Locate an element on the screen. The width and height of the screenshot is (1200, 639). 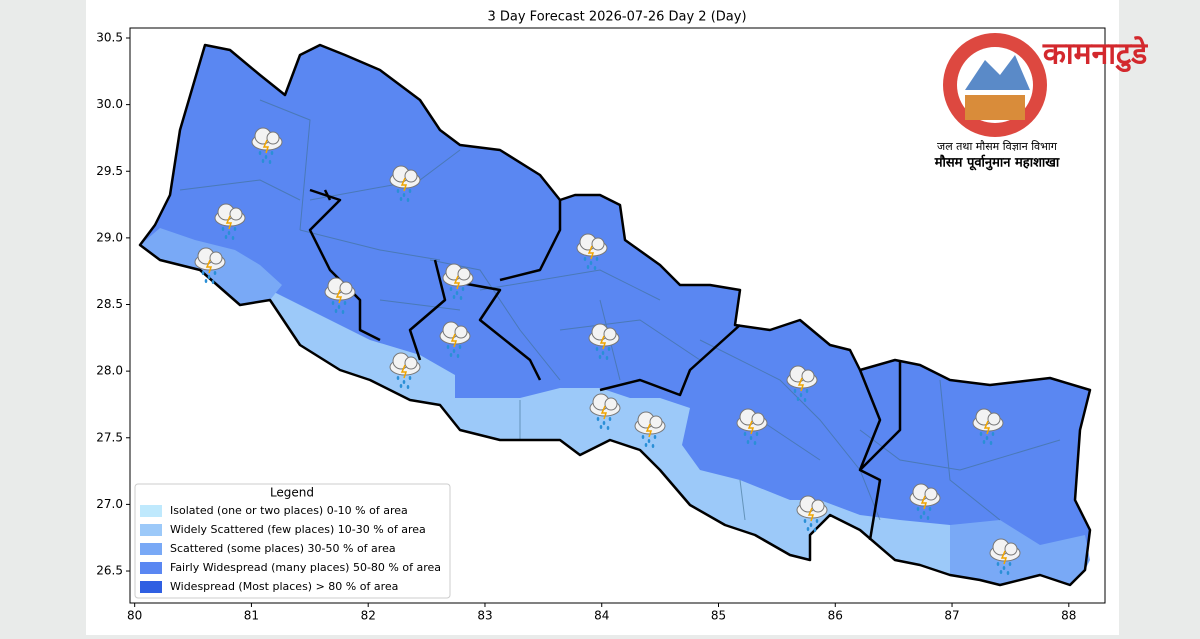
division-name: मौसम पूर्वानुमान महाशाखा is located at coordinates (997, 163).